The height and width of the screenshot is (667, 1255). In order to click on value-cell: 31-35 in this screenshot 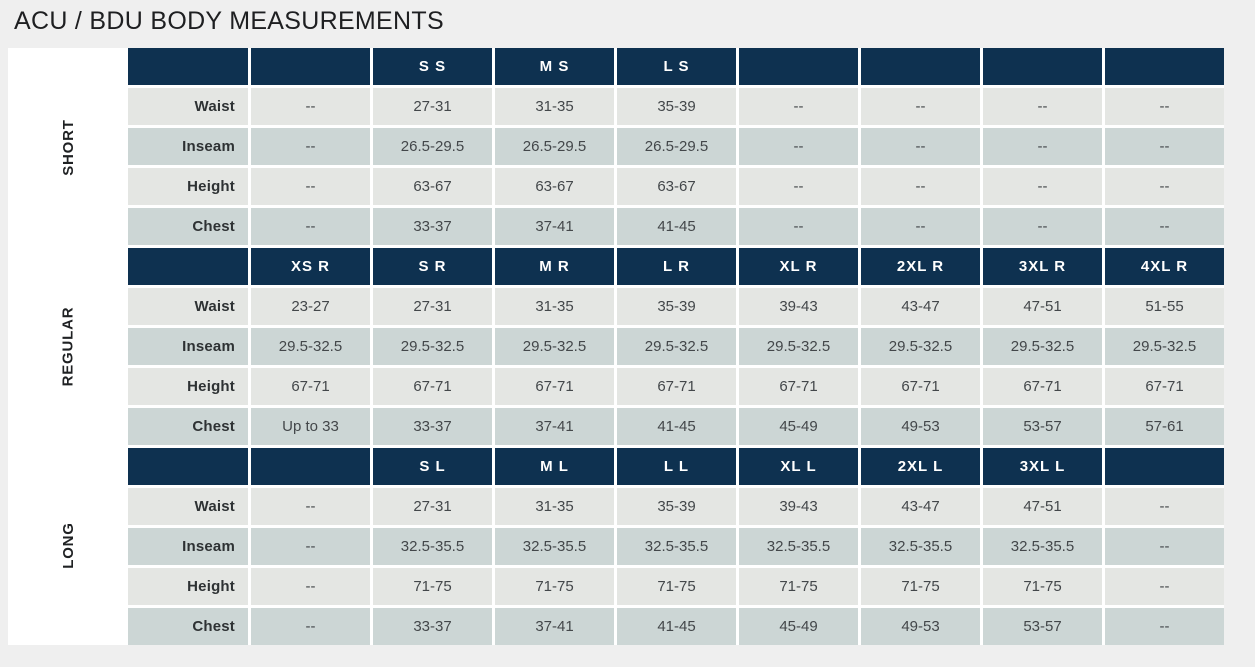, I will do `click(554, 306)`.